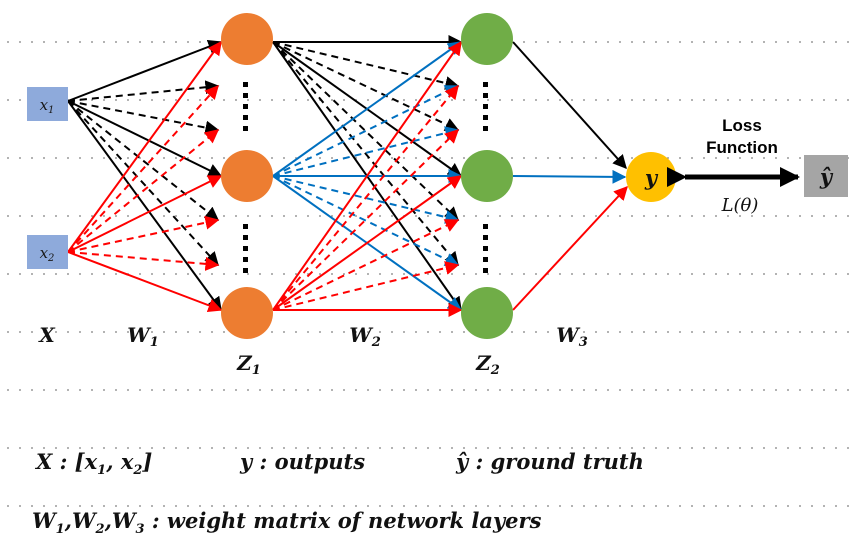 This screenshot has width=856, height=550. I want to click on loss-formula: L(θ), so click(740, 205).